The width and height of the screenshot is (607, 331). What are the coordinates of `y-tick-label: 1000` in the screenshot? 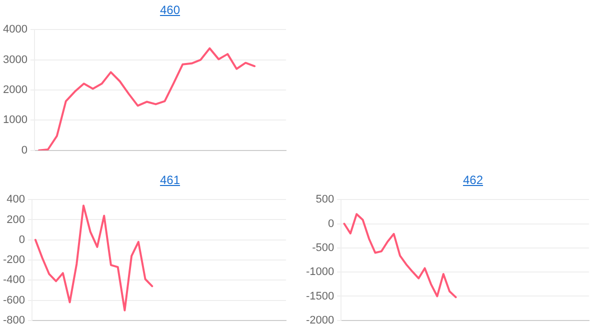 It's located at (15, 120).